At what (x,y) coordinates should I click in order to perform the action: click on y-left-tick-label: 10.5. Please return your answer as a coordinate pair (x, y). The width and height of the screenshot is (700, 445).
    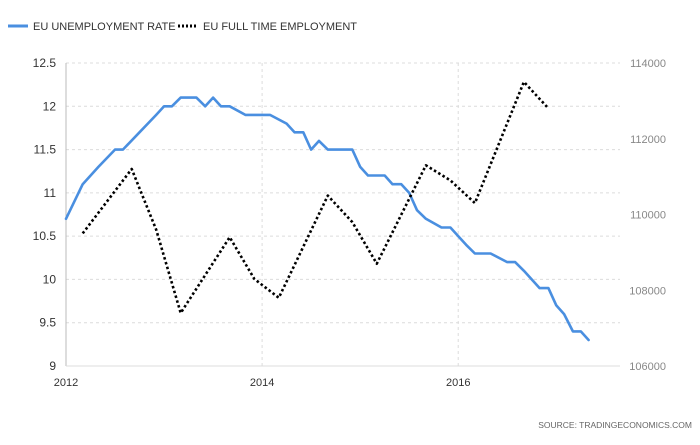
    Looking at the image, I should click on (45, 236).